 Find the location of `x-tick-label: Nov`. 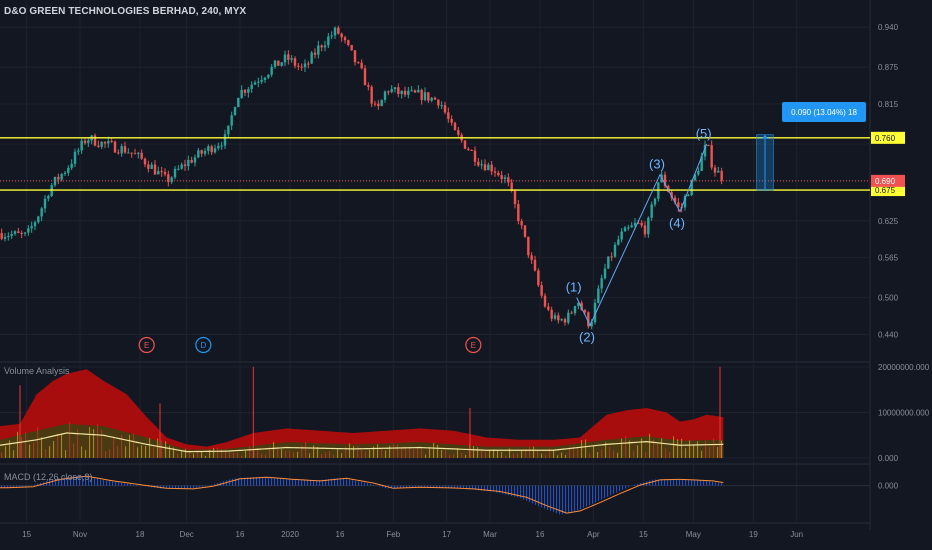

x-tick-label: Nov is located at coordinates (80, 534).